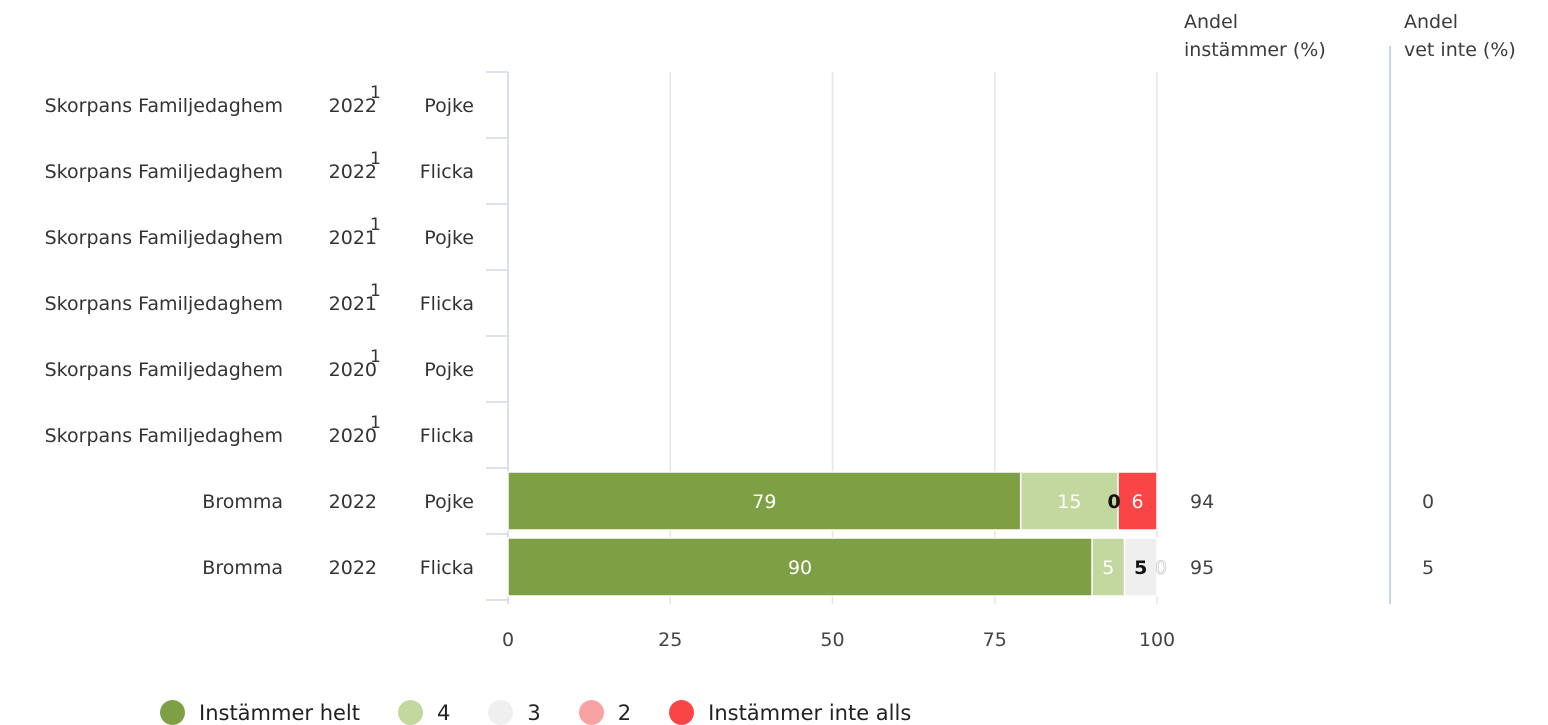  I want to click on bar-data-label: 79, so click(764, 502).